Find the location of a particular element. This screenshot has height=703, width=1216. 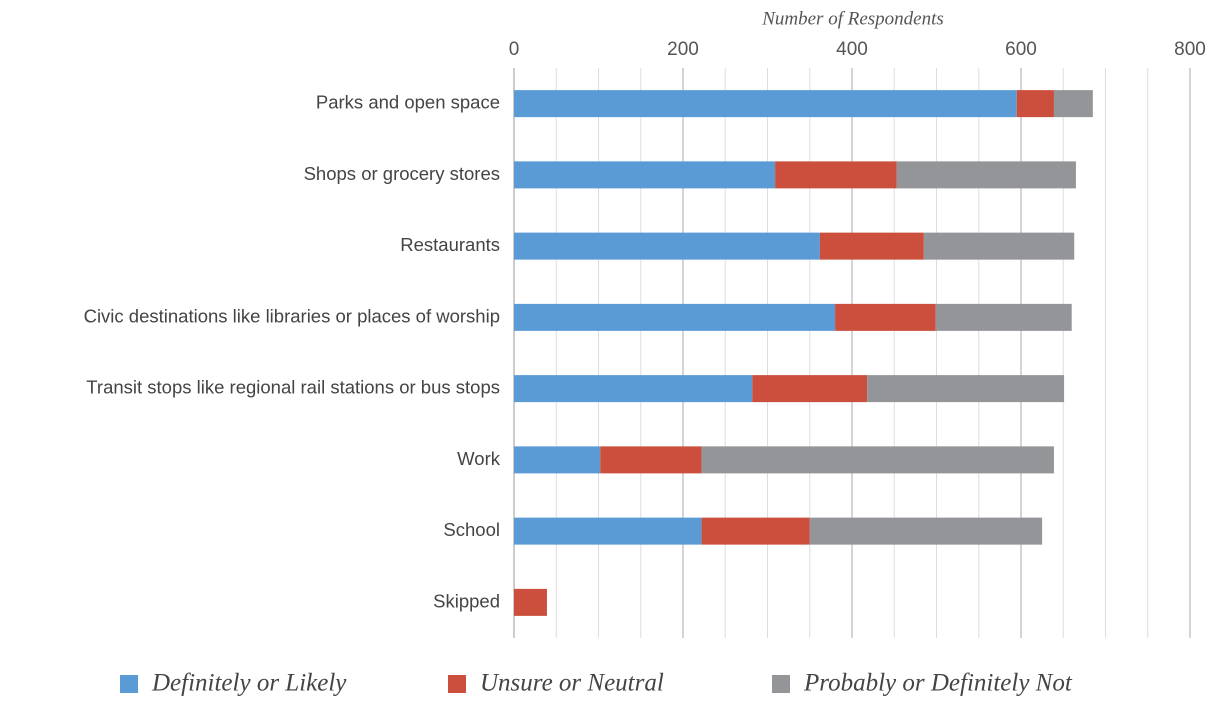

x-tick-label: 200 is located at coordinates (683, 49).